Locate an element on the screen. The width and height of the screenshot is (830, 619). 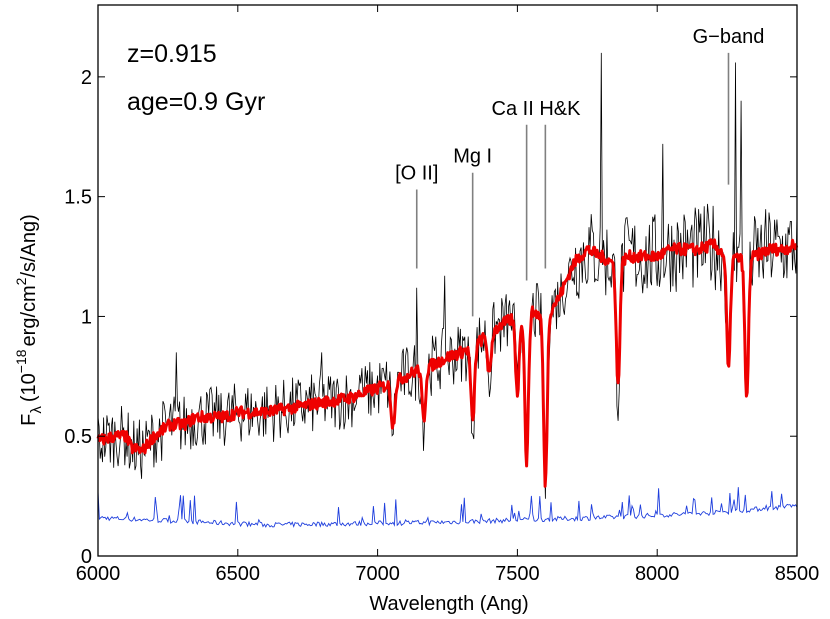
x-tick-label: 8500 is located at coordinates (797, 574).